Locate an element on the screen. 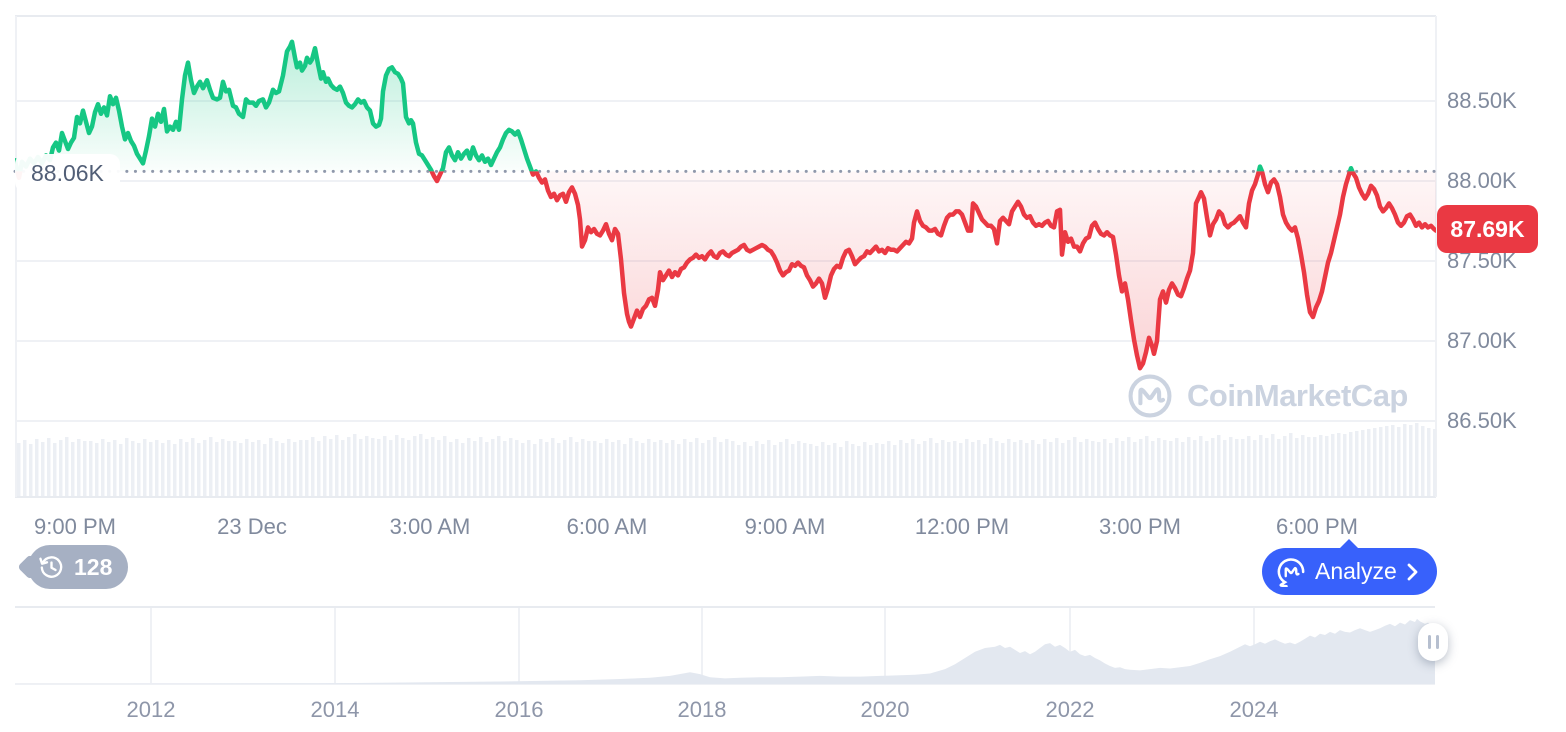 The width and height of the screenshot is (1566, 732). chevron-right-icon is located at coordinates (1412, 571).